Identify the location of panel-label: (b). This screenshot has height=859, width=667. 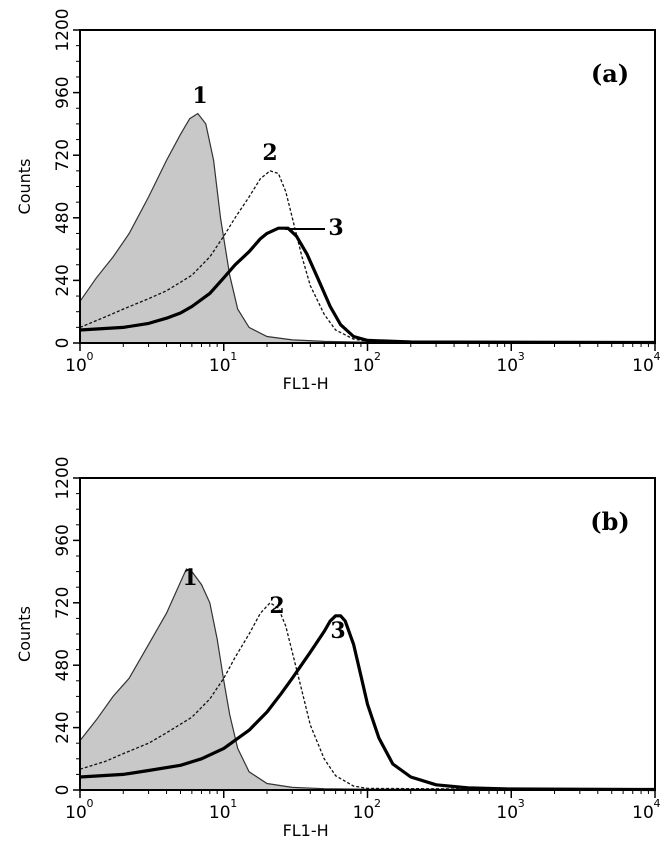
(610, 521).